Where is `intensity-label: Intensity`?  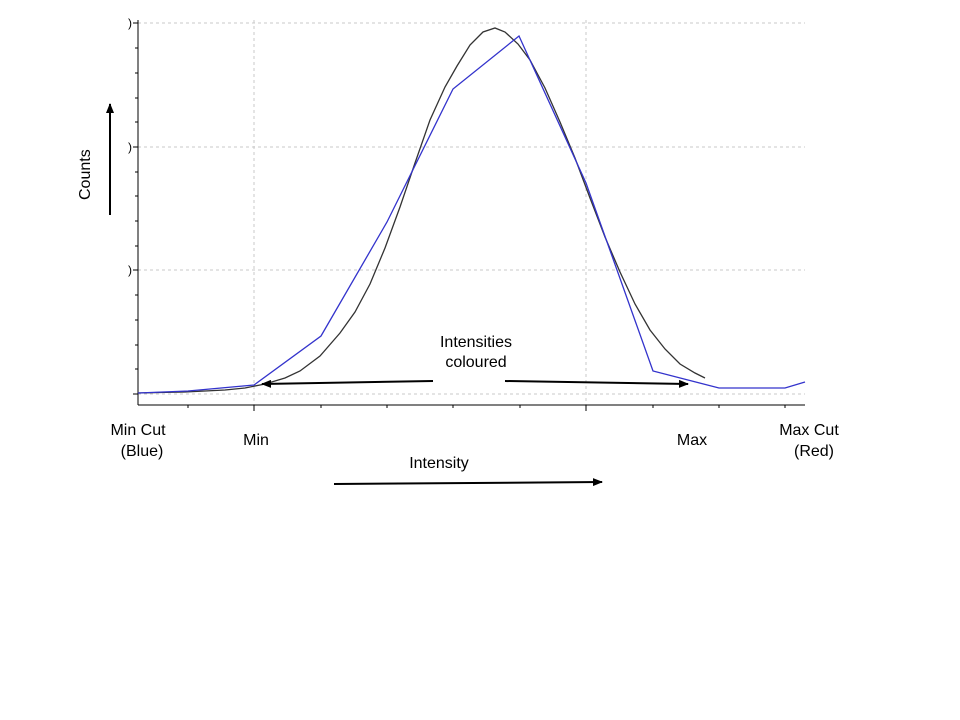
intensity-label: Intensity is located at coordinates (439, 463).